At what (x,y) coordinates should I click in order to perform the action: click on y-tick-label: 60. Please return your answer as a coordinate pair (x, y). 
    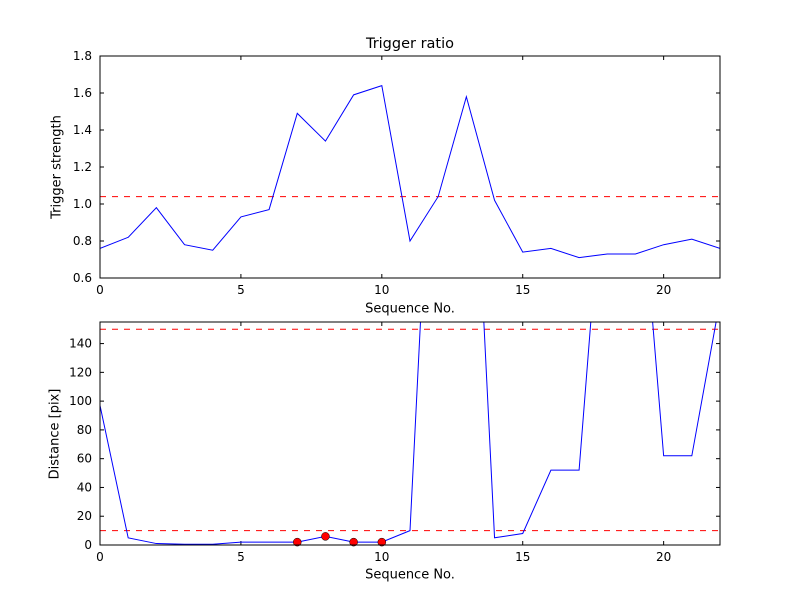
    Looking at the image, I should click on (84, 459).